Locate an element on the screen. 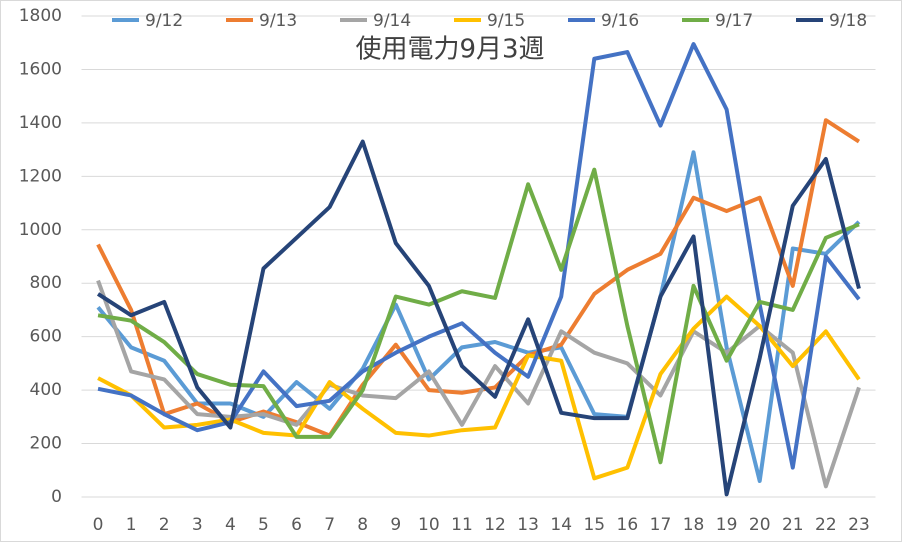 This screenshot has width=902, height=542. y-tick-label: 1400 is located at coordinates (40, 123).